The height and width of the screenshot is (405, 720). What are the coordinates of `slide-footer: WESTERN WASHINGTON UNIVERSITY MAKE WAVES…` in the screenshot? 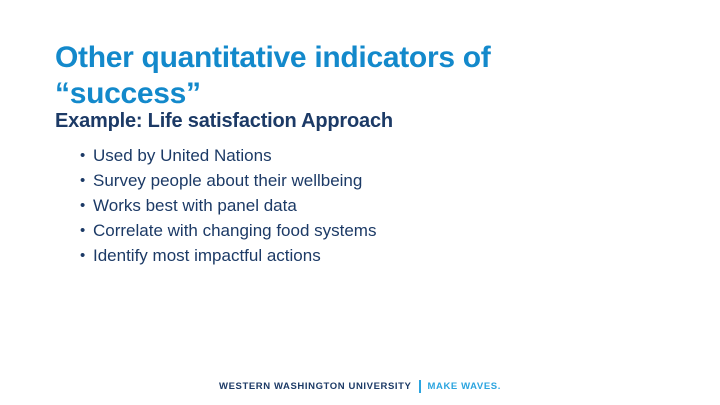 It's located at (360, 386).